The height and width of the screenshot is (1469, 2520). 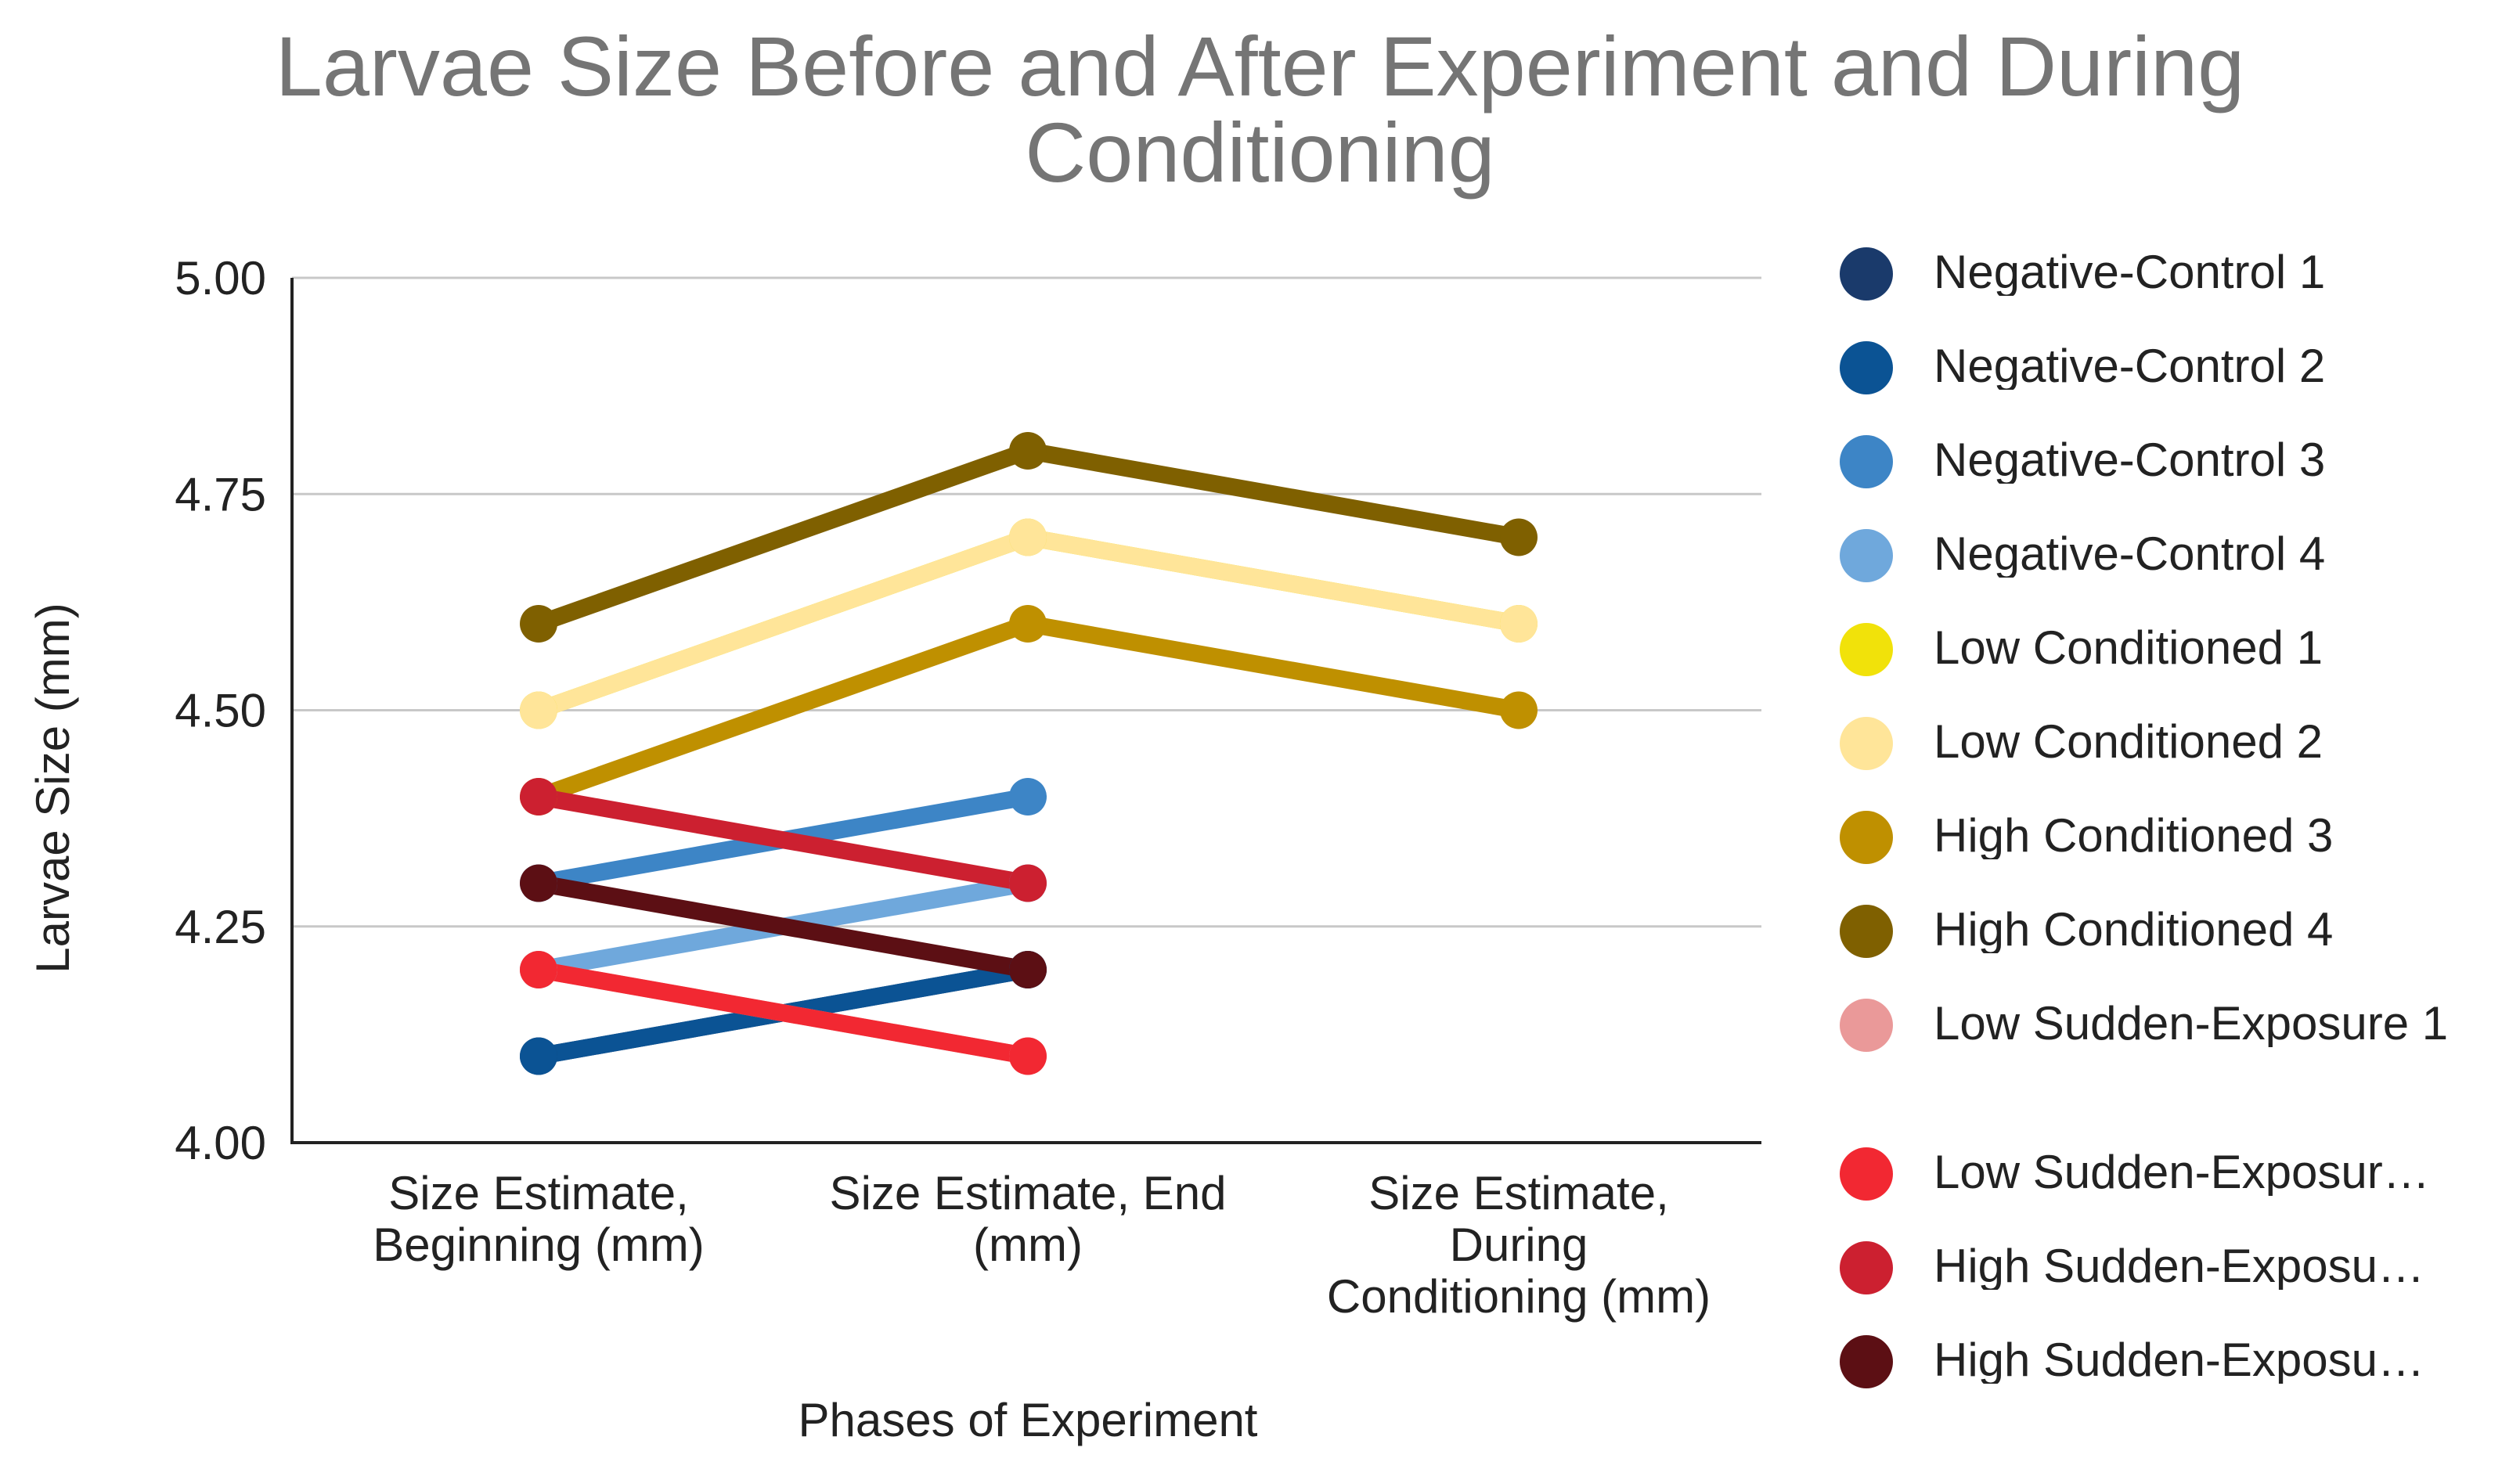 What do you see at coordinates (2191, 1024) in the screenshot?
I see `legend-label: Low Sudden-Exposure 1` at bounding box center [2191, 1024].